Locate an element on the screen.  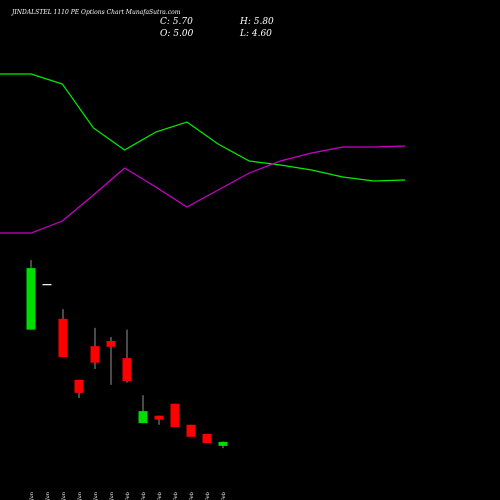
x-tick-label: 03 Feb is located at coordinates (144, 496).